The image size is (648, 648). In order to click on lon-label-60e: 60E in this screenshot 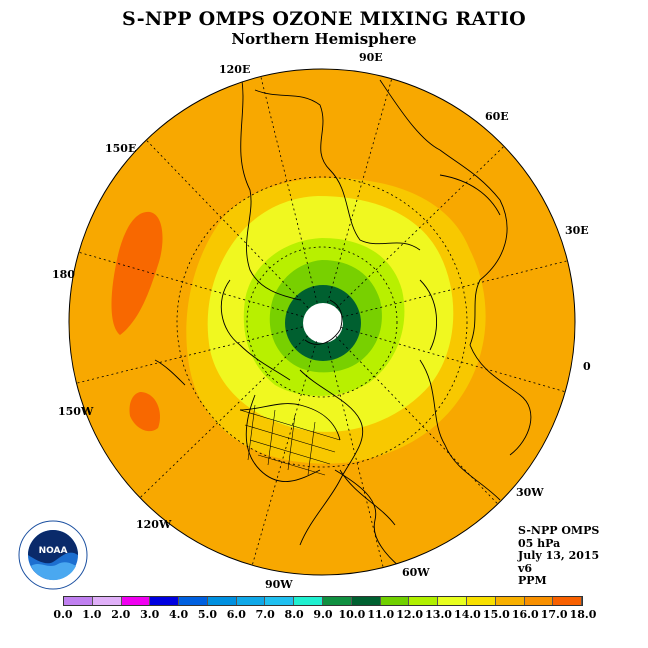, I will do `click(497, 116)`.